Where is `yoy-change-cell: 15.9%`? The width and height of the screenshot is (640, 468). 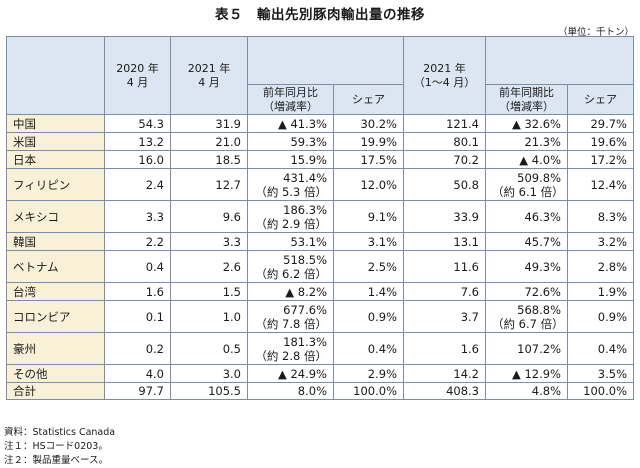
yoy-change-cell: 15.9% is located at coordinates (290, 159).